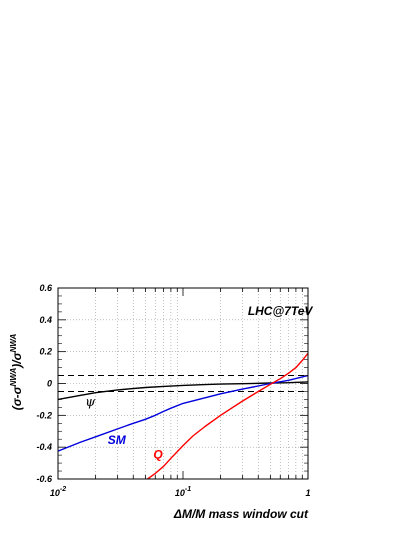 This screenshot has height=537, width=415. I want to click on annotation-SM: SM, so click(117, 440).